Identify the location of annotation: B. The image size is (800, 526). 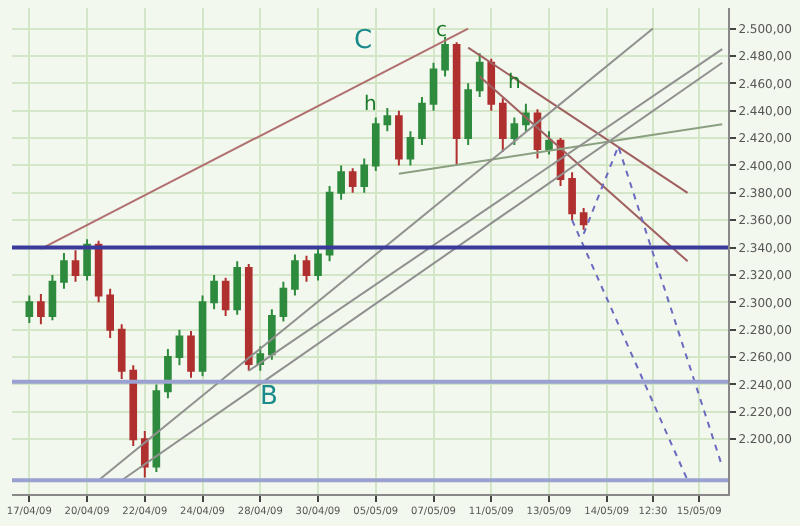
(269, 397).